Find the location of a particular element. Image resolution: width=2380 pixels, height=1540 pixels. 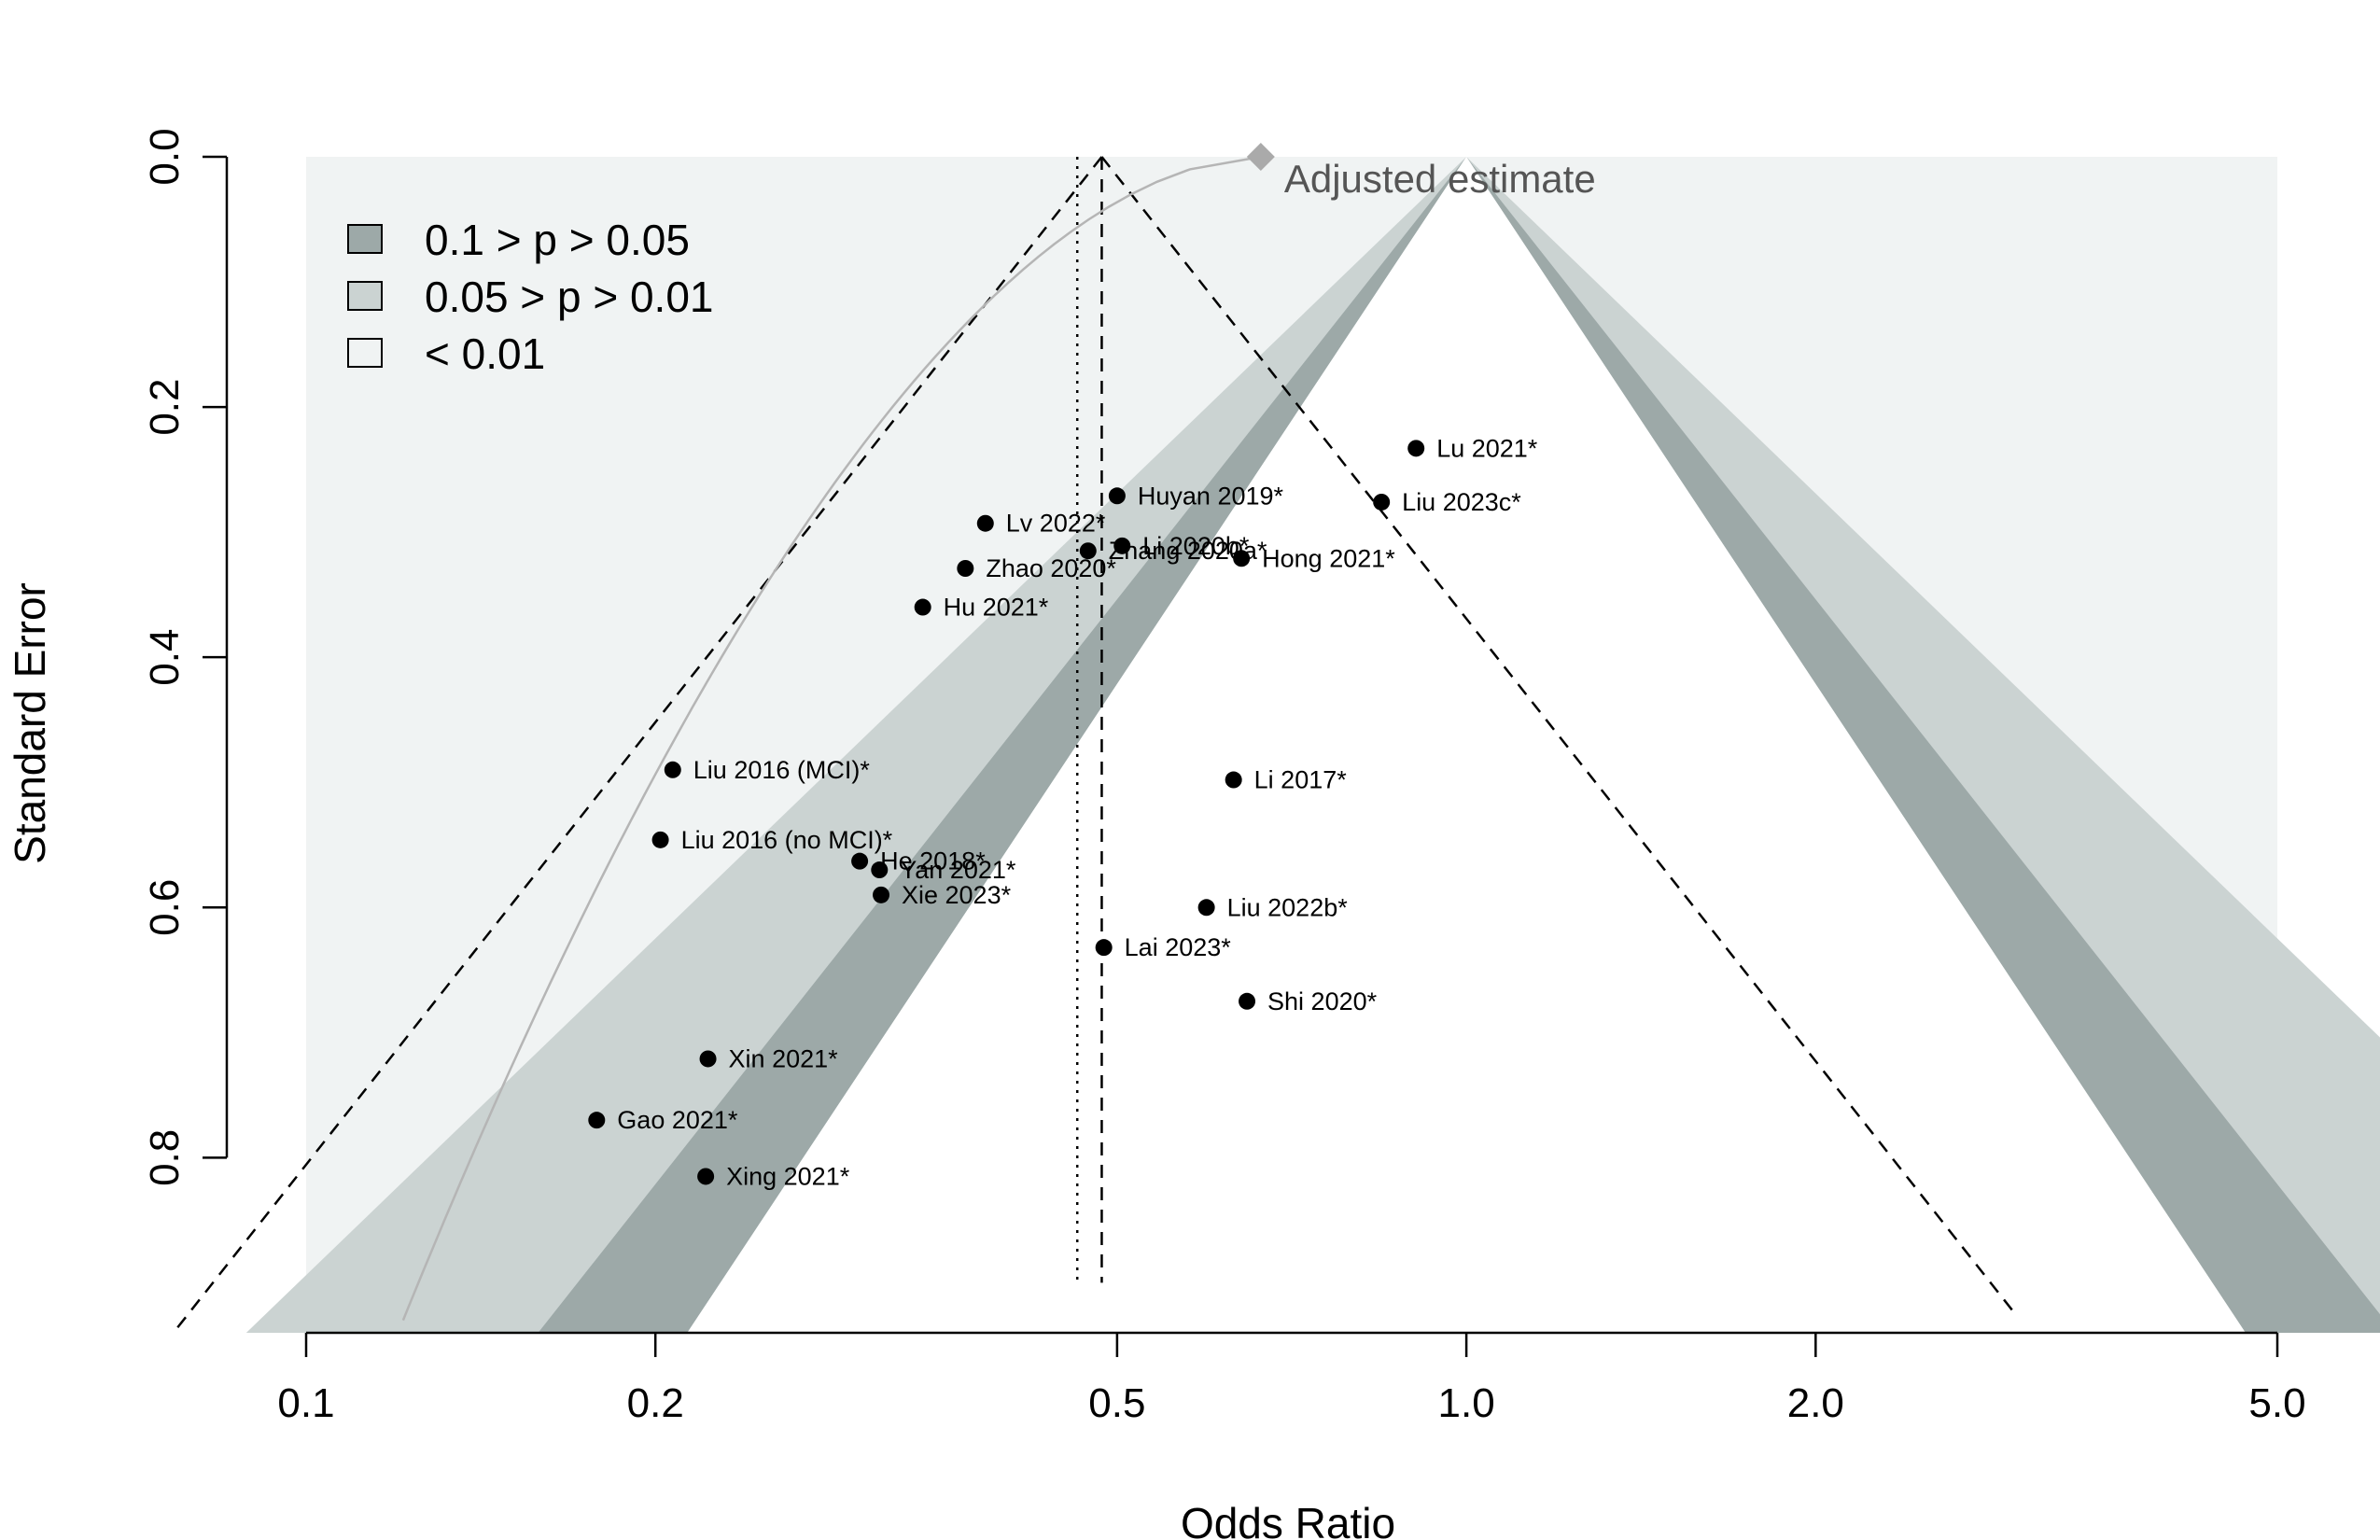

study-label: Xing 2021* is located at coordinates (788, 1176).